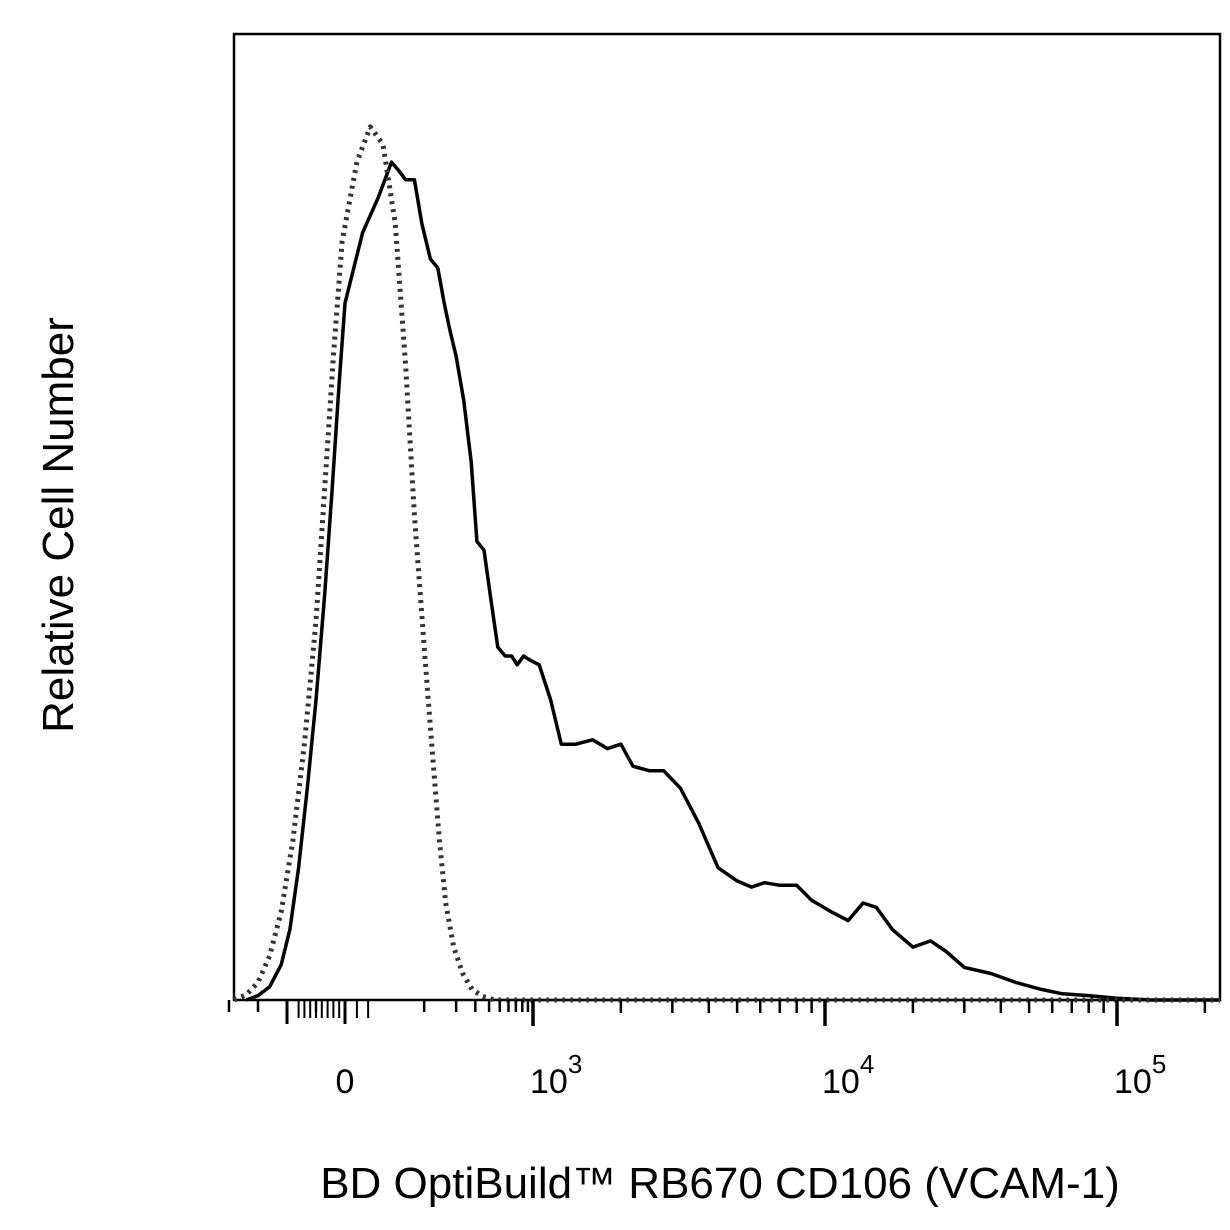 The height and width of the screenshot is (1230, 1230). Describe the element at coordinates (1140, 1075) in the screenshot. I see `x-tick-label: 10⁵` at that location.